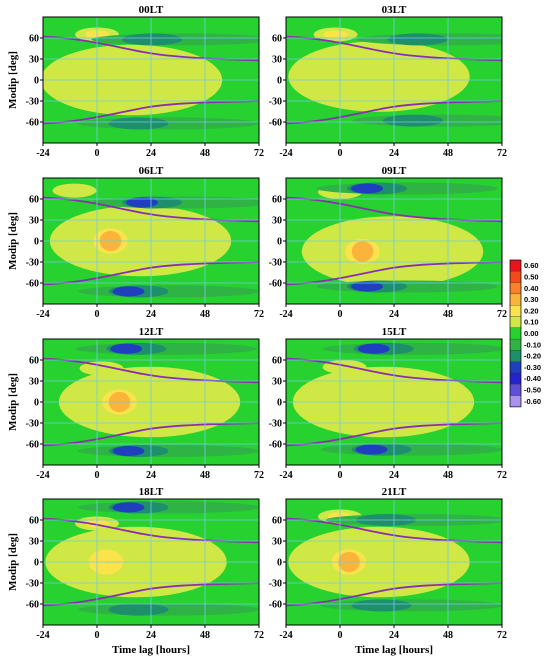 The width and height of the screenshot is (550, 662). I want to click on panel-title: 18LT, so click(151, 492).